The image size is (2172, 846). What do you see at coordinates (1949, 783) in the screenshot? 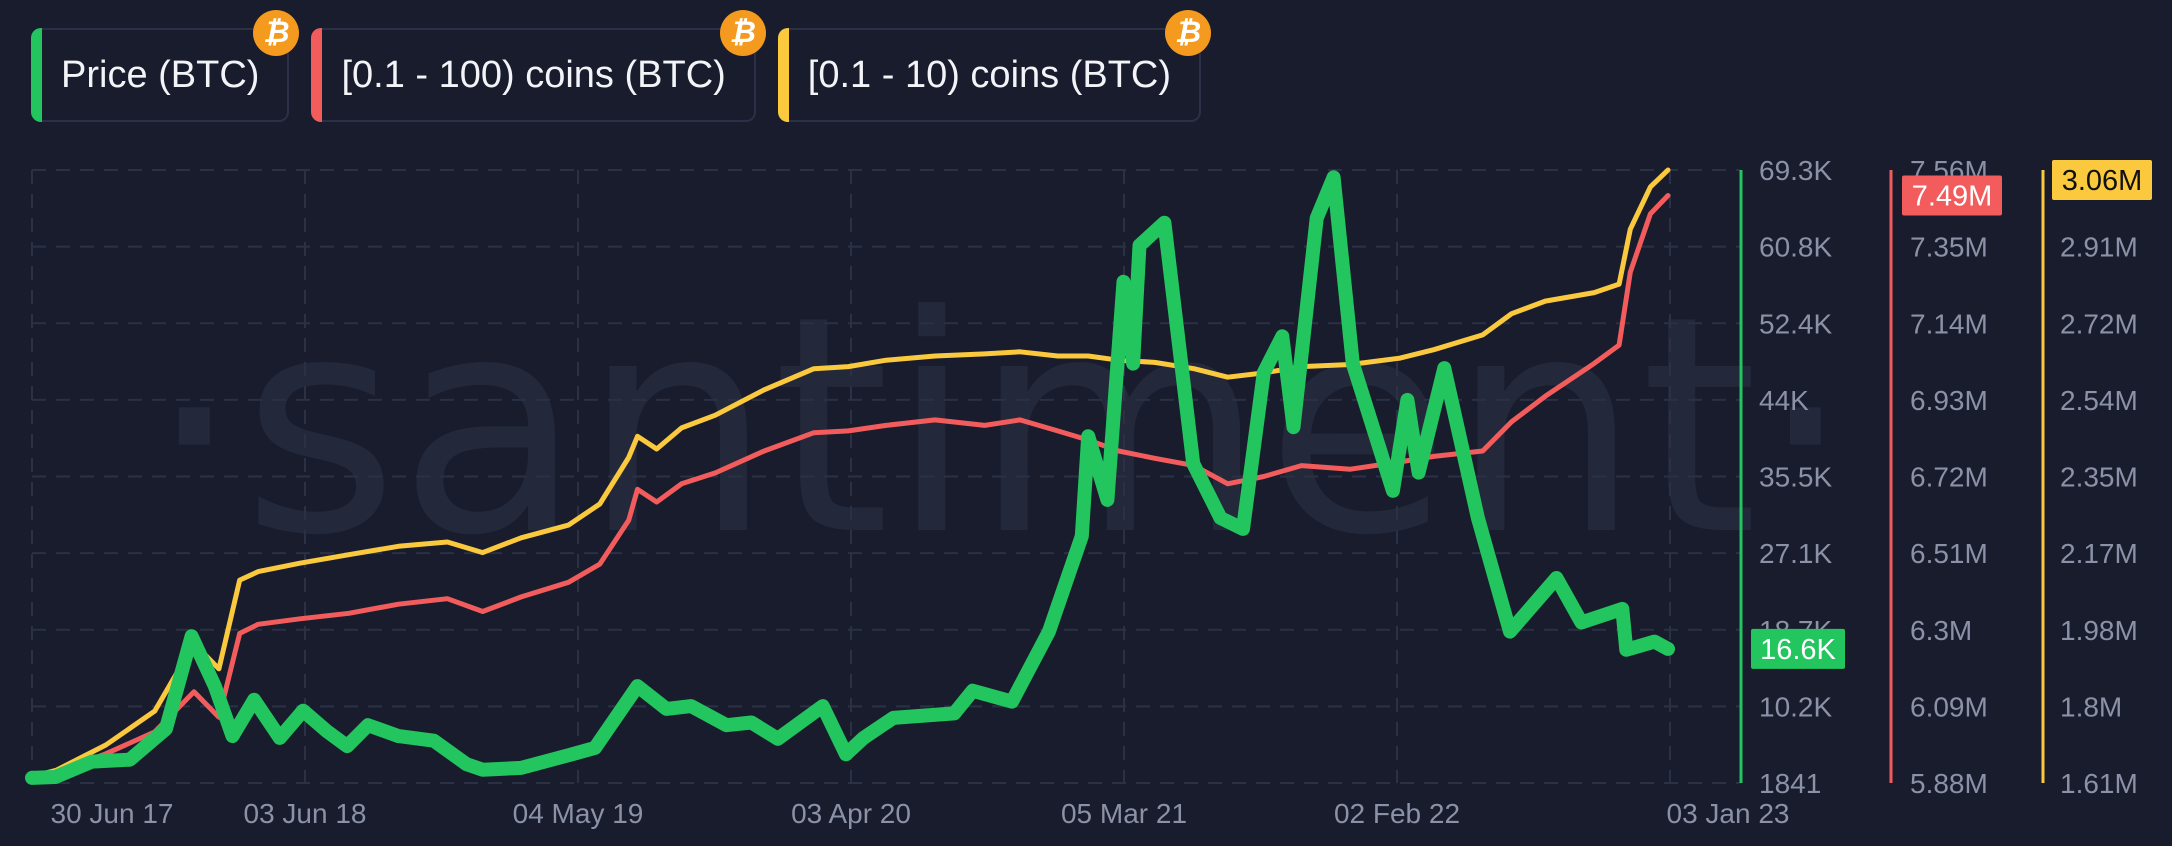
I see `y-tick-label: 5.88M` at bounding box center [1949, 783].